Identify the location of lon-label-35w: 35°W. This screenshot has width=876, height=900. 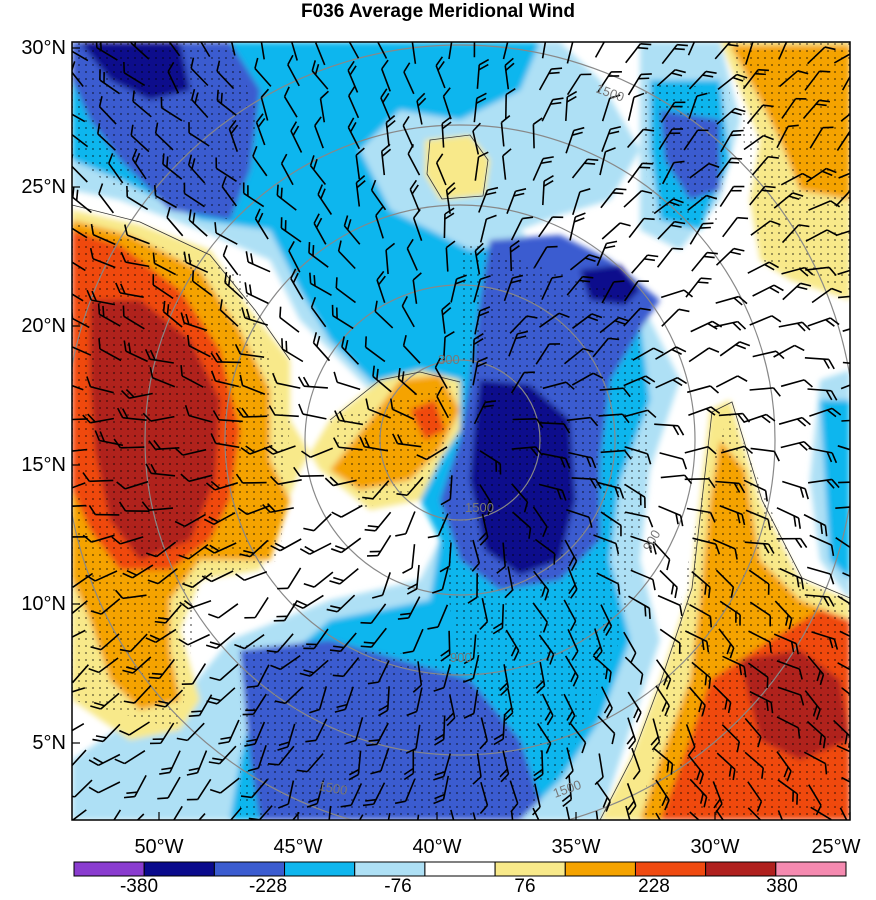
(576, 847).